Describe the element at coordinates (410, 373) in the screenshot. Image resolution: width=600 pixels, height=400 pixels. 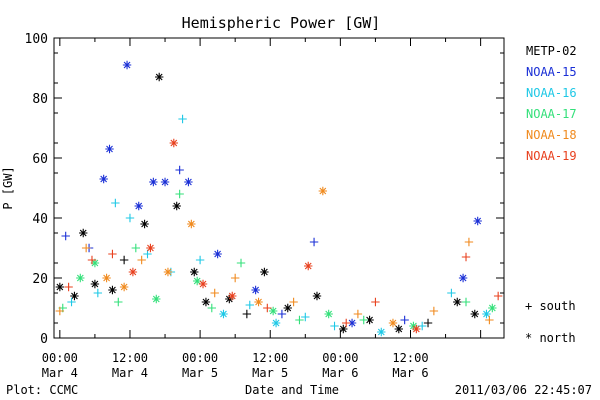
I see `x-tick-date-label: Mar 6` at that location.